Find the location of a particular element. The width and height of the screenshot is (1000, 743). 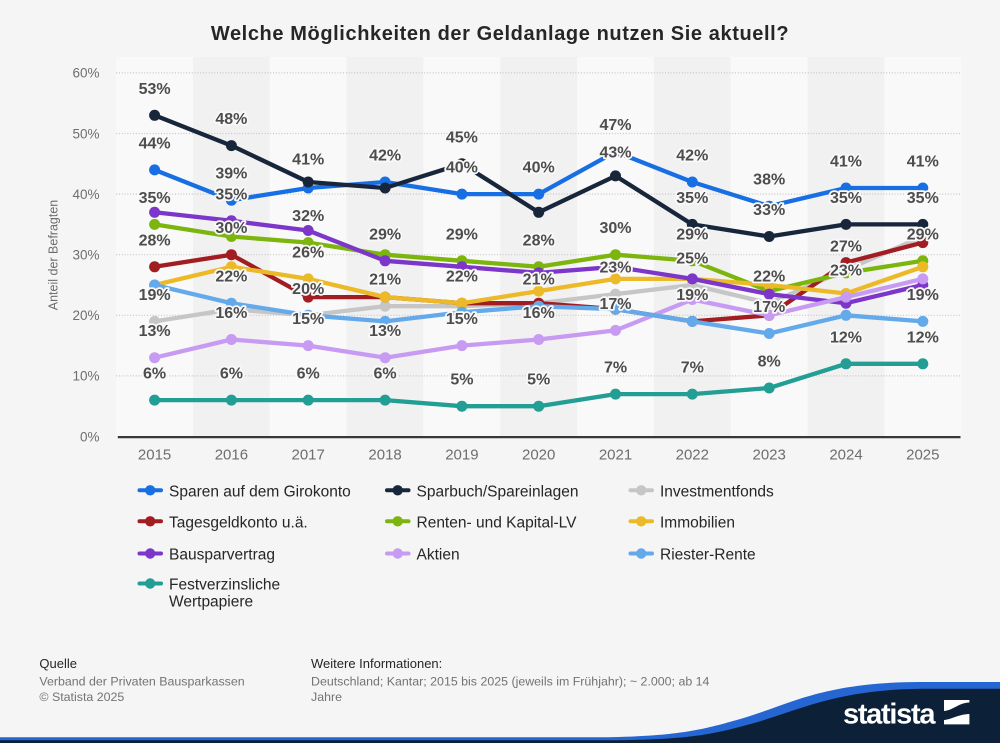

svg-text: Bausparvertrag is located at coordinates (222, 555).